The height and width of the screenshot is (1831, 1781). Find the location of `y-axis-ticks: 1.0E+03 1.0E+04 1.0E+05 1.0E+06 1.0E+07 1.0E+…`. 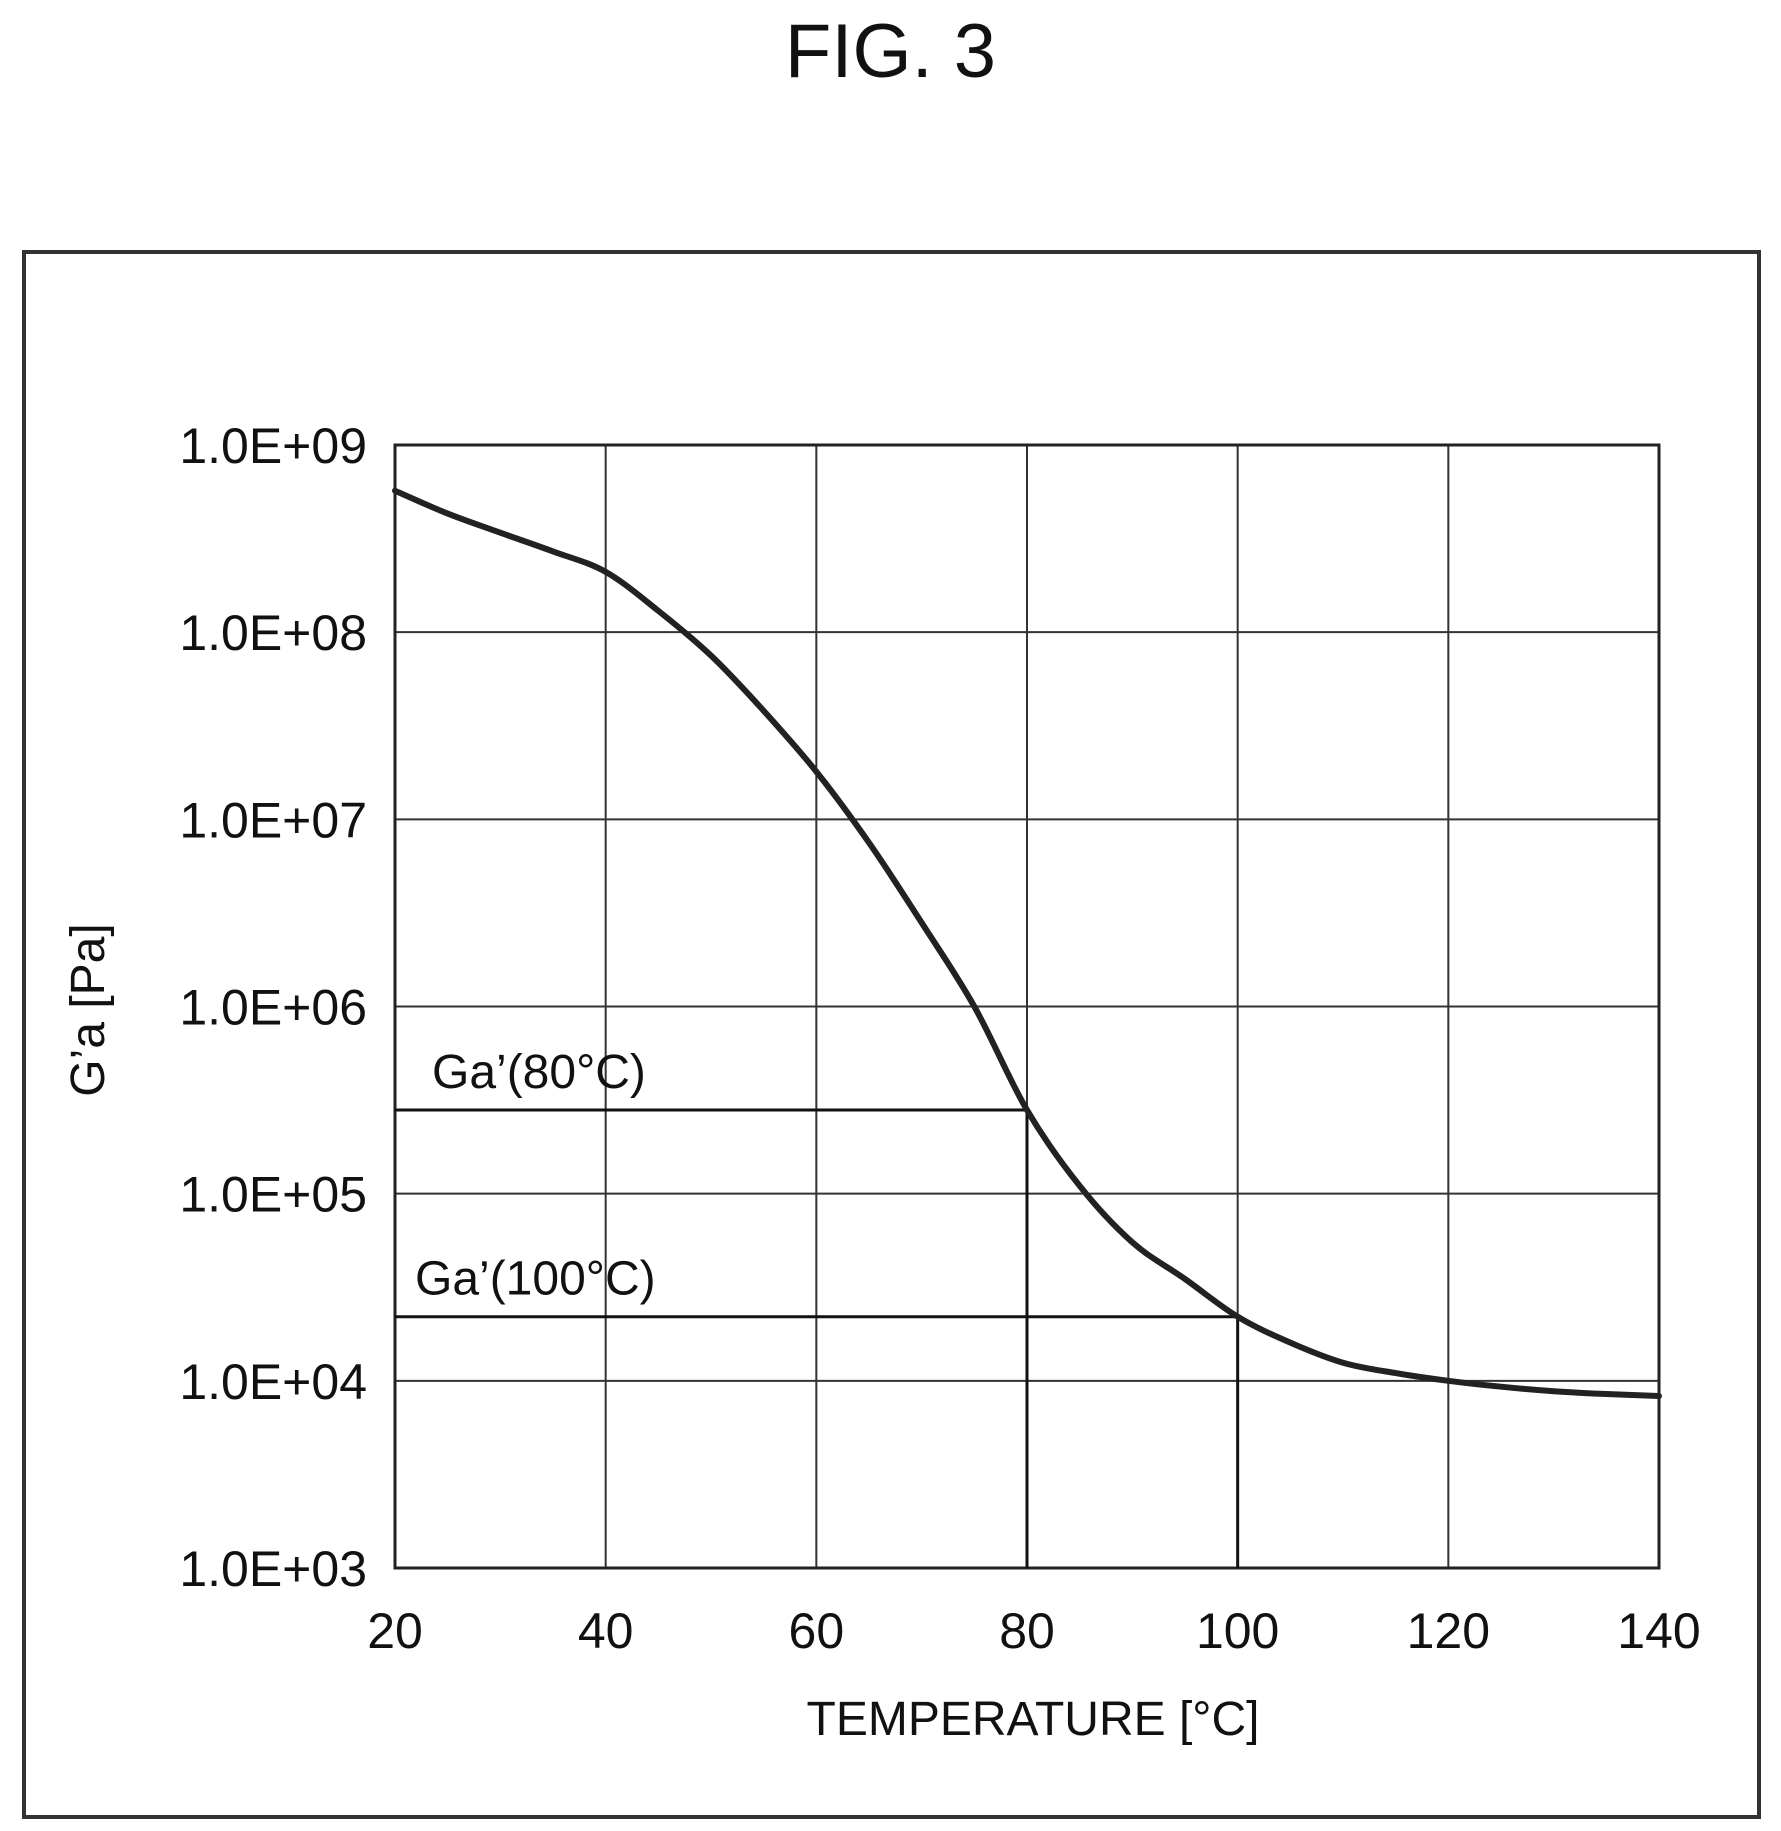

y-axis-ticks: 1.0E+03 1.0E+04 1.0E+05 1.0E+06 1.0E+07 1.0E+… is located at coordinates (273, 1007).